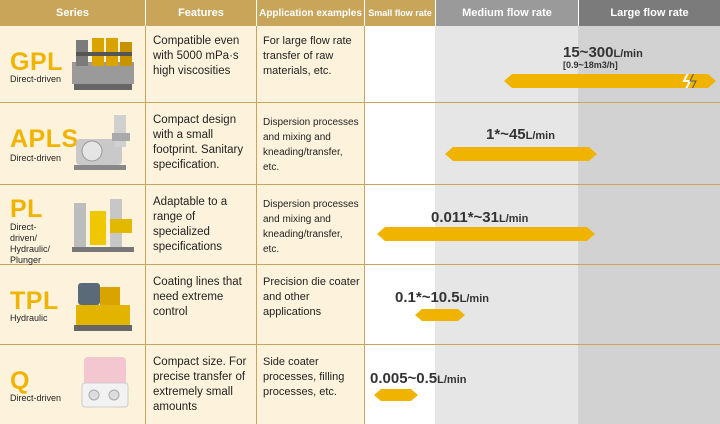 The image size is (720, 424). I want to click on series-name: PL, so click(26, 209).